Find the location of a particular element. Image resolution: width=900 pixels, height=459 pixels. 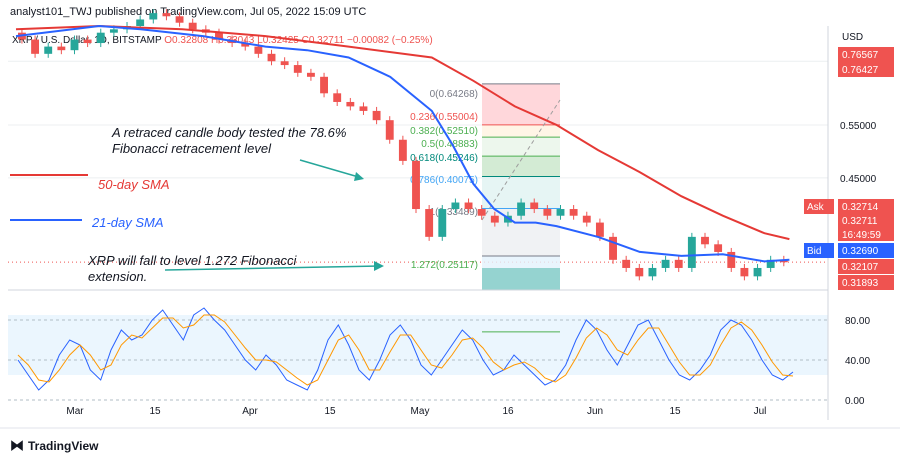

price-tag-label: 0.32711 is located at coordinates (860, 221).